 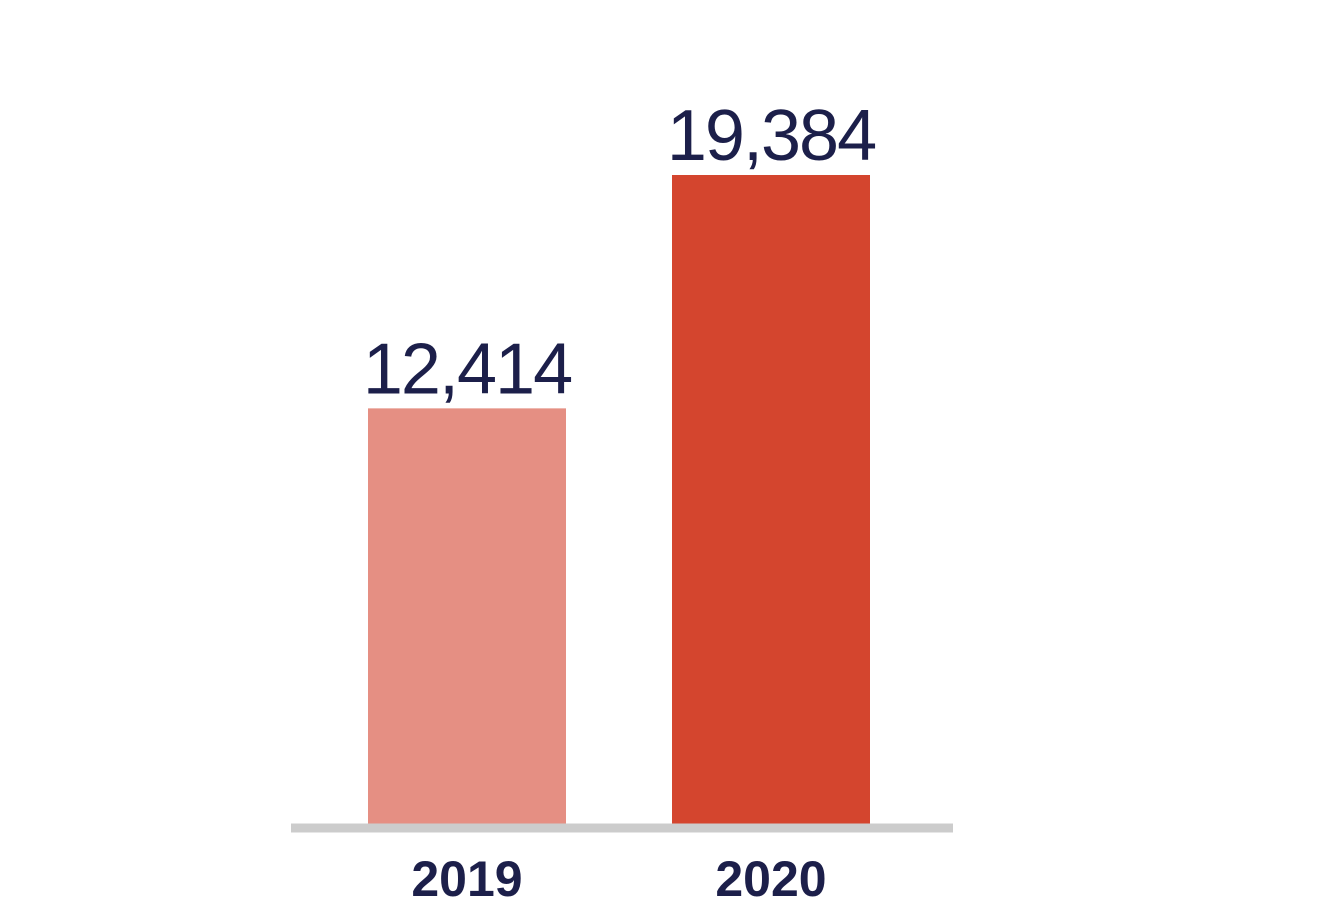 What do you see at coordinates (466, 879) in the screenshot?
I see `x-tick-label-2019: 2019` at bounding box center [466, 879].